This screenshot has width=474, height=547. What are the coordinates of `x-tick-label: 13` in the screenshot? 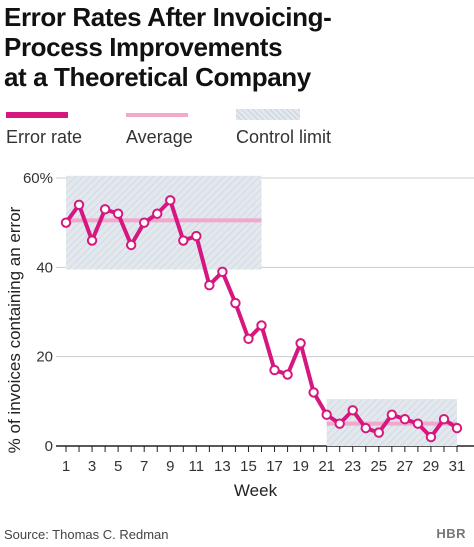 It's located at (222, 466).